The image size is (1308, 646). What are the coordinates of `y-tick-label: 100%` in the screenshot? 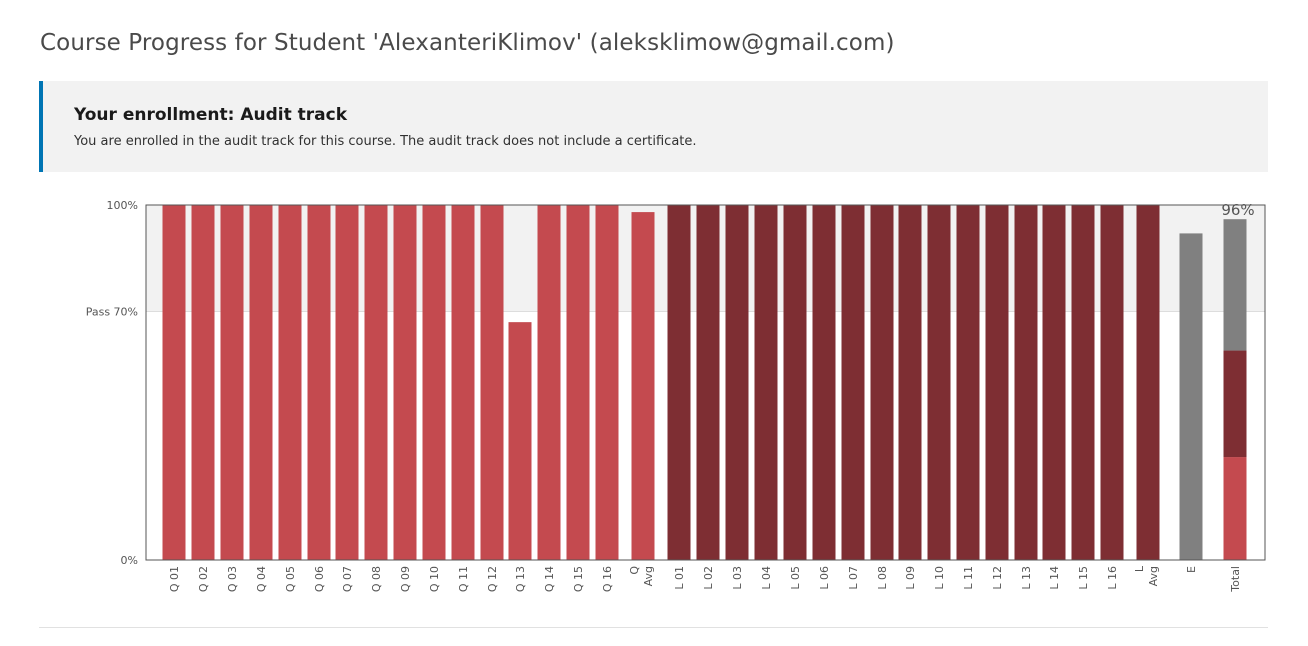 It's located at (122, 205).